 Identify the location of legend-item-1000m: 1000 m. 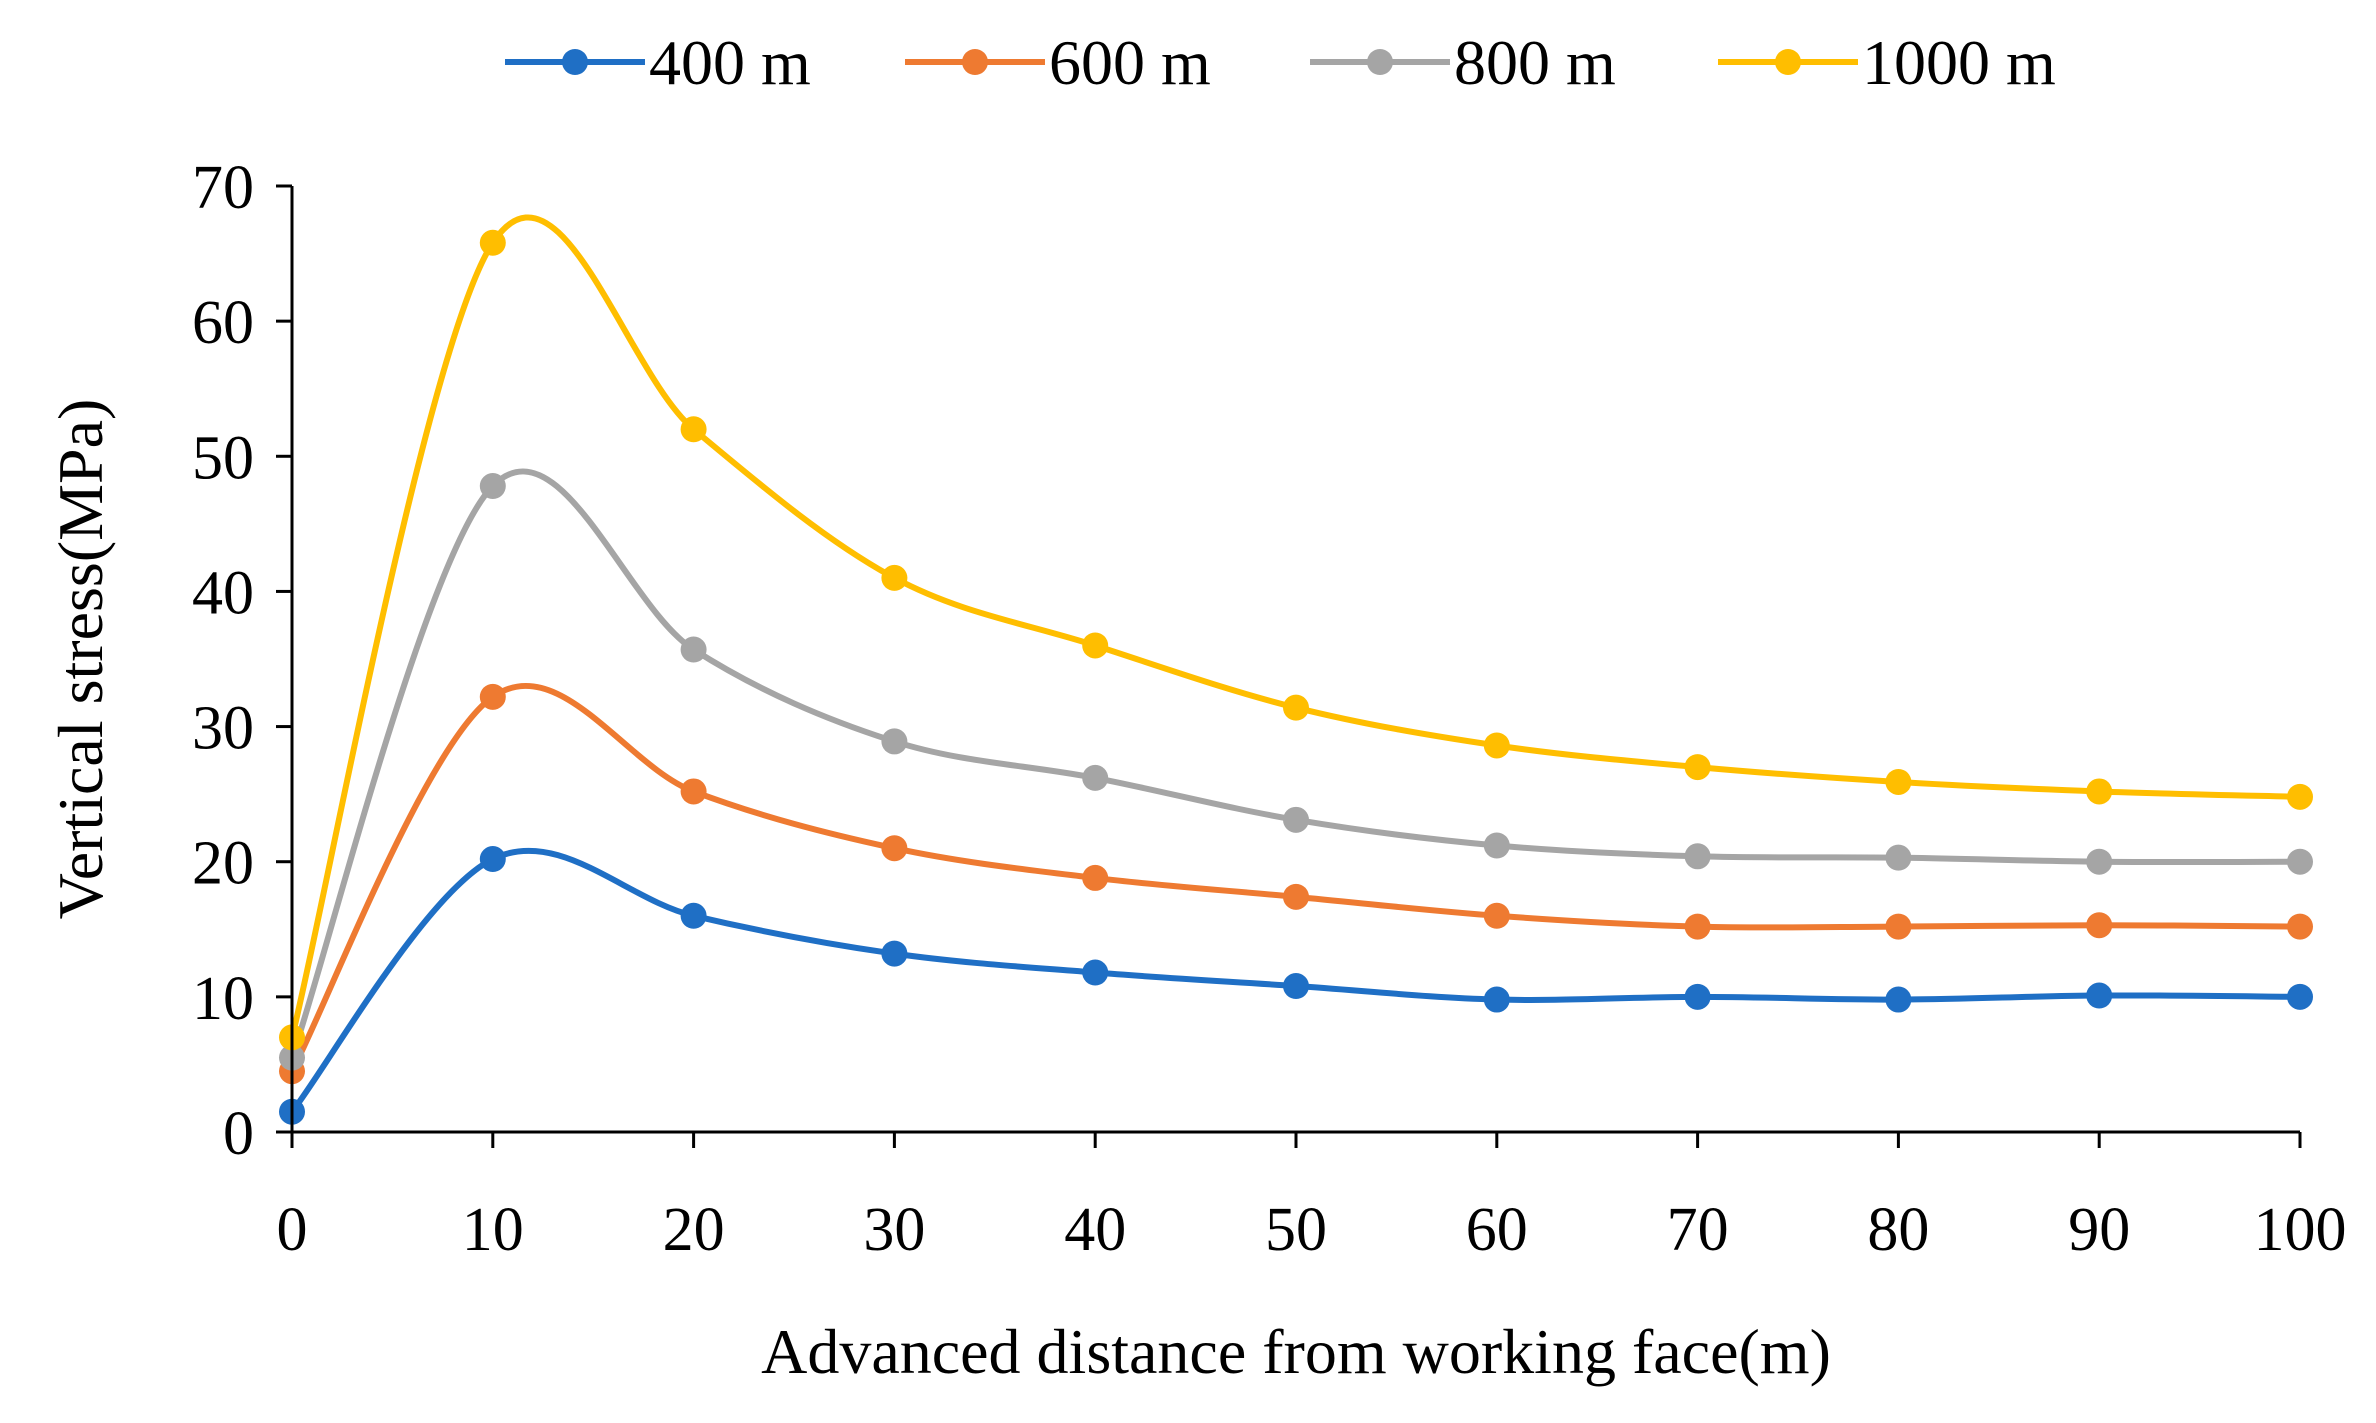
(1887, 62).